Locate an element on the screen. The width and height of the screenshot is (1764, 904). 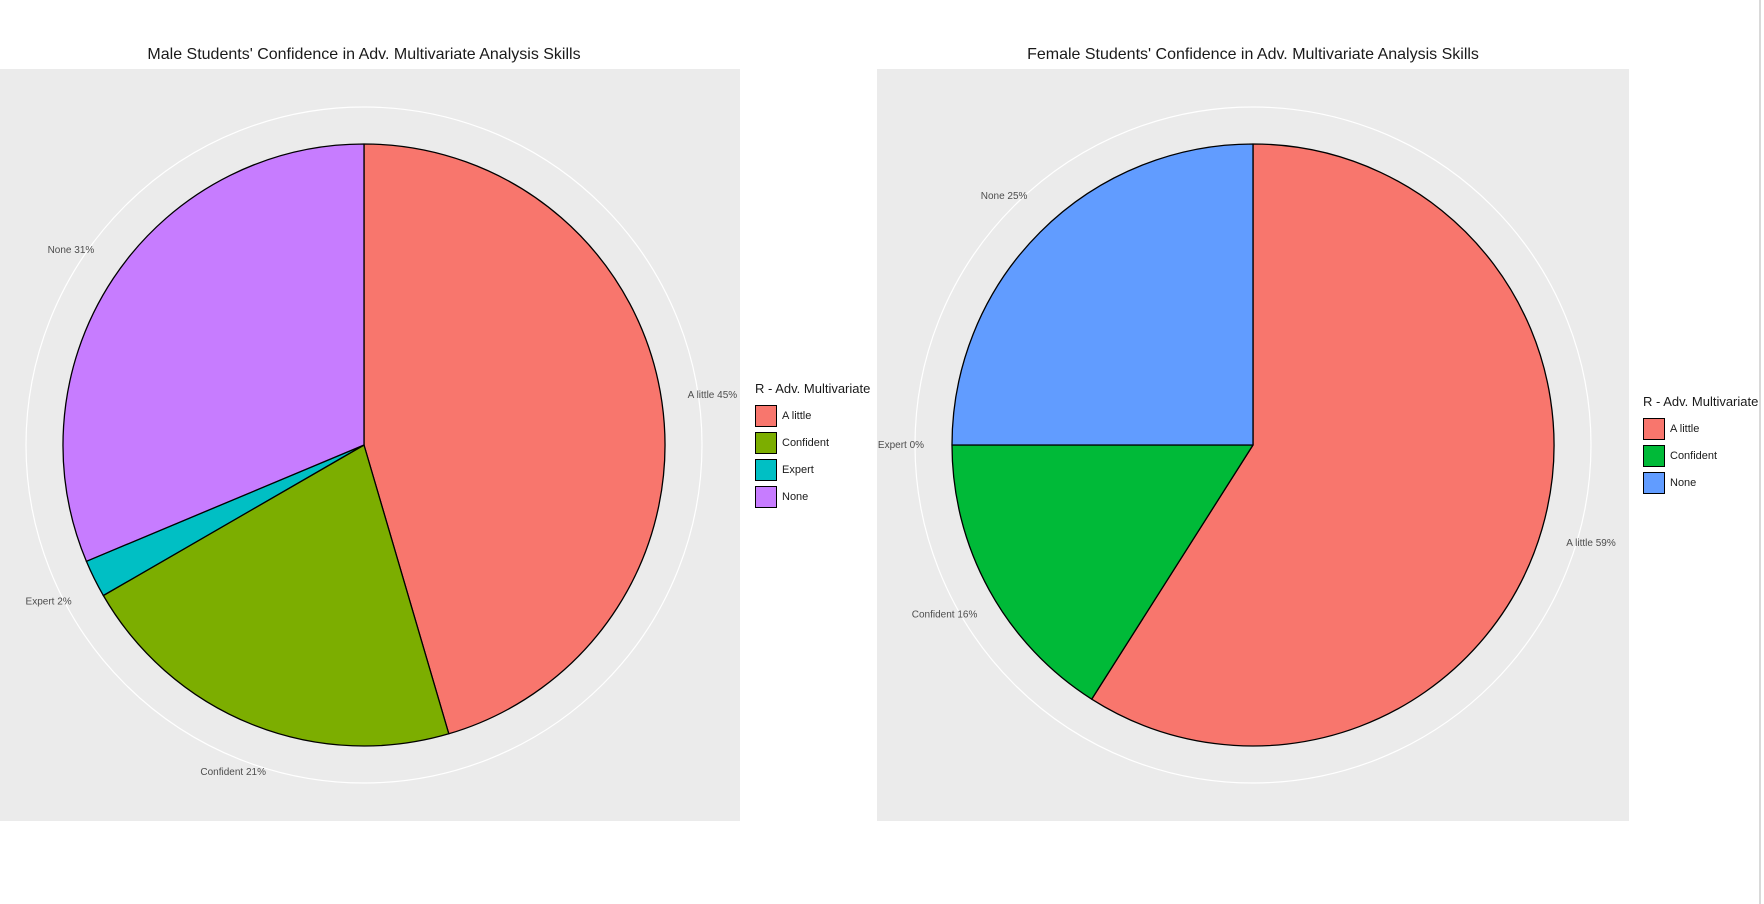
slice-label: Expert 2% is located at coordinates (49, 601).